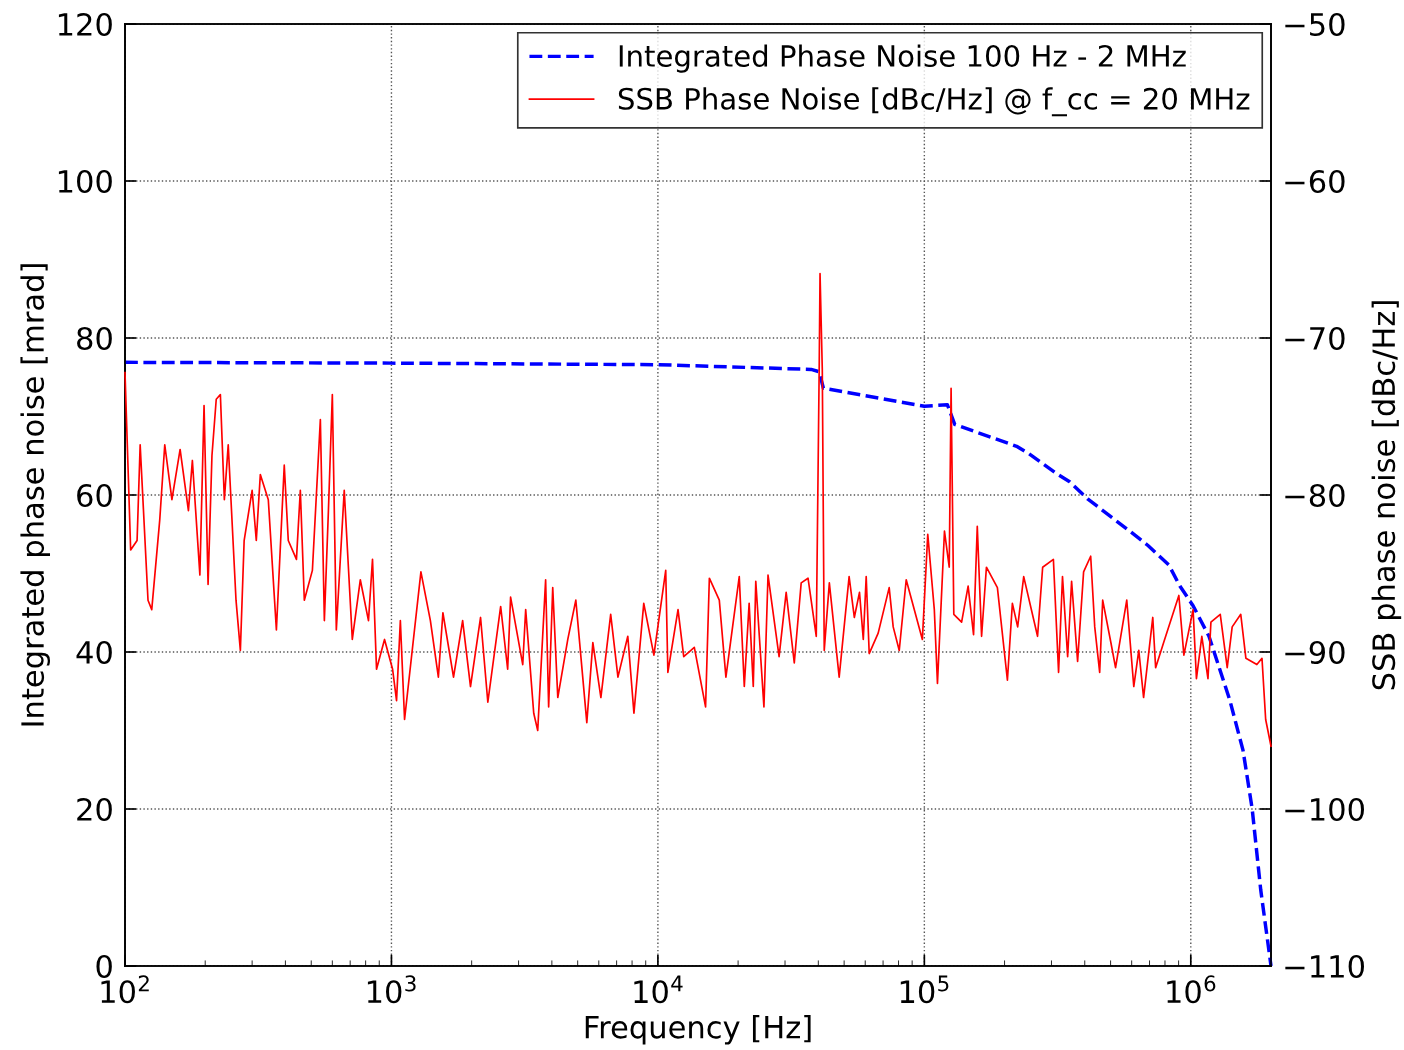 Image resolution: width=1404 pixels, height=1050 pixels. Describe the element at coordinates (94, 652) in the screenshot. I see `y-tick-label: 40` at that location.